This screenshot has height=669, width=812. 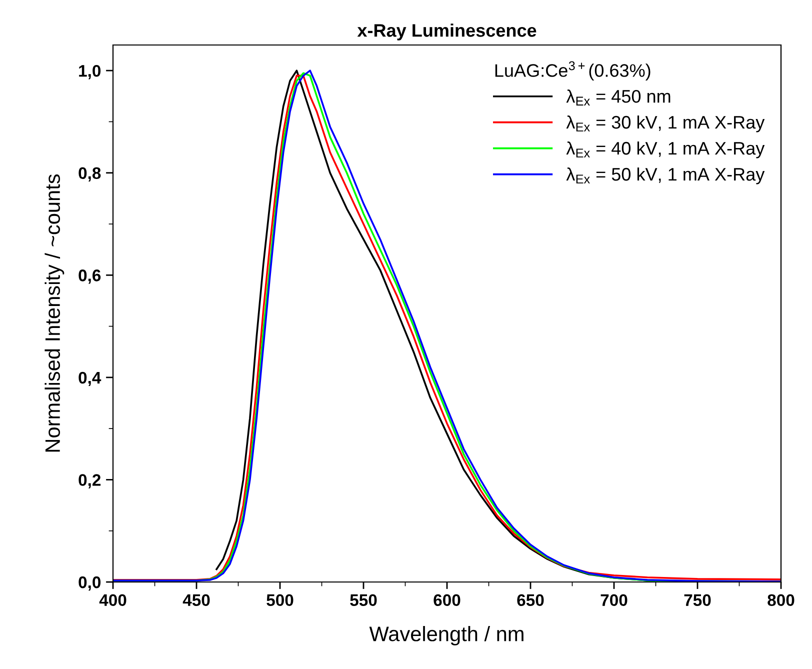 I want to click on y-tick-label: 0,4, so click(x=90, y=379).